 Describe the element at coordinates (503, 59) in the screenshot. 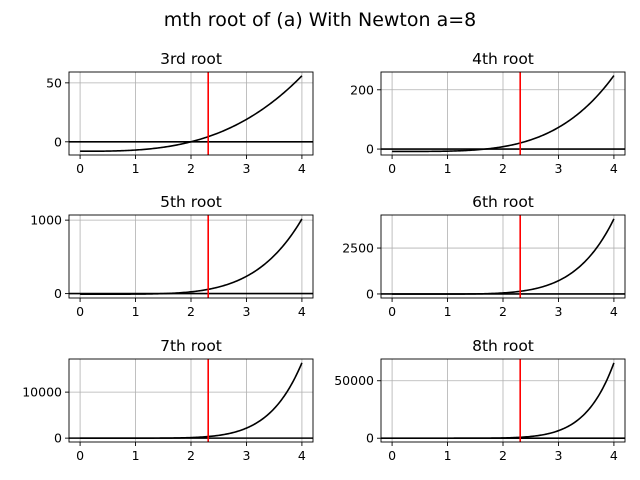

I see `subplot-title: 4th root` at that location.